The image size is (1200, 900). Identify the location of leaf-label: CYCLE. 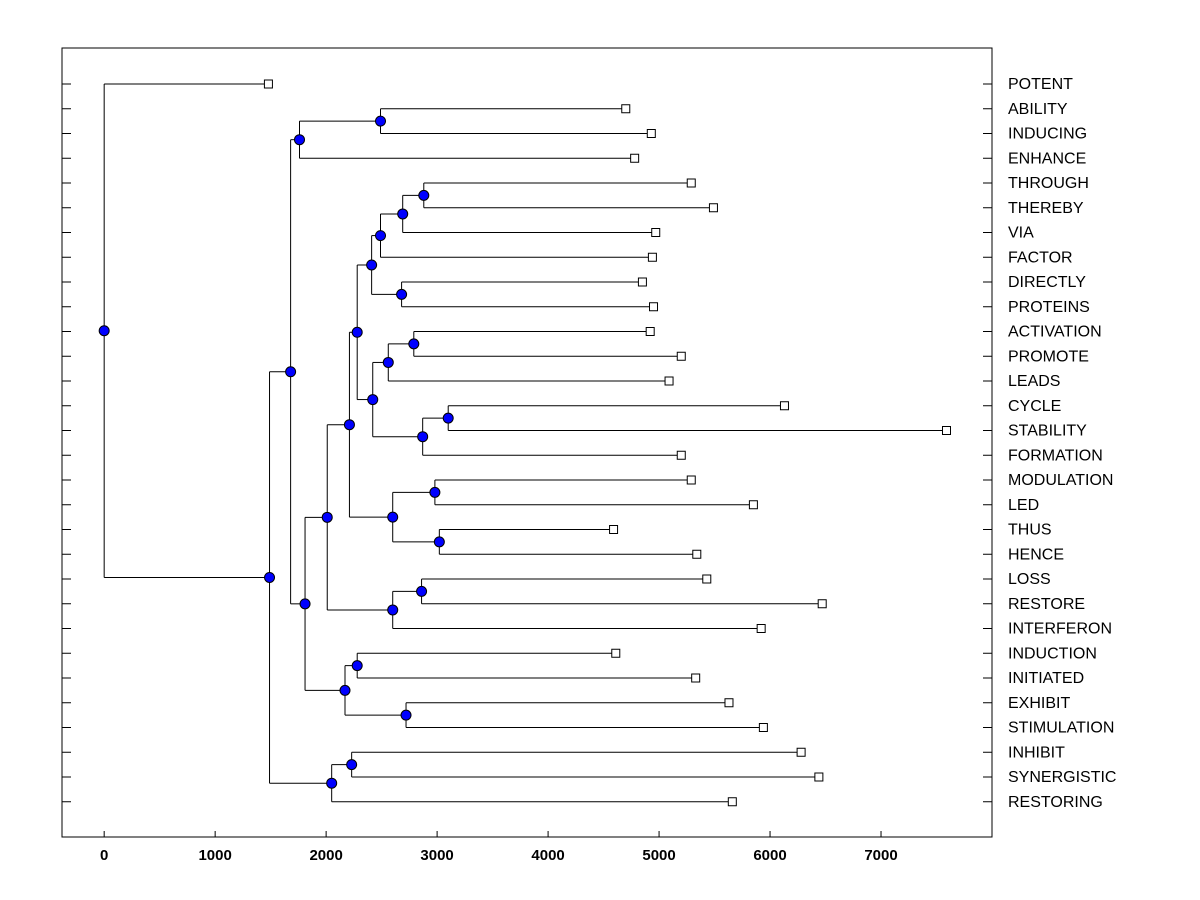
(1034, 406).